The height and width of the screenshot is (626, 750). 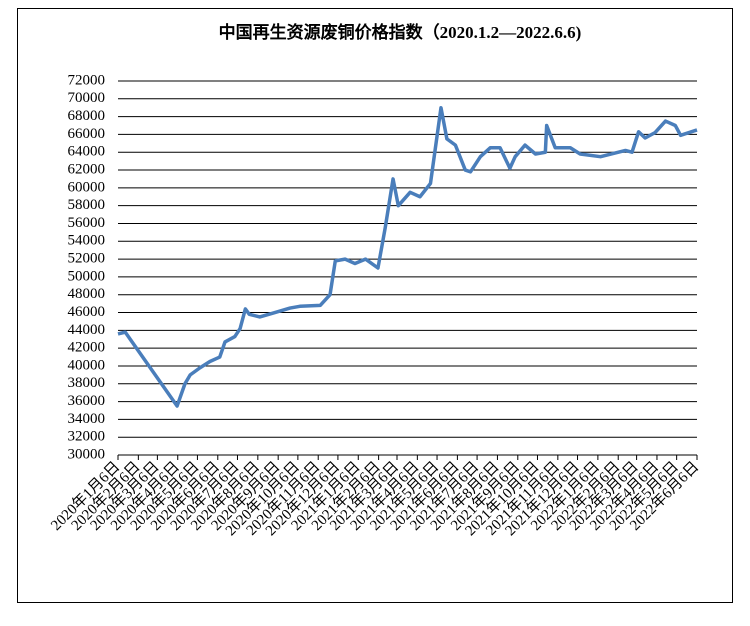 I want to click on y-tick-label: 70000, so click(x=87, y=98).